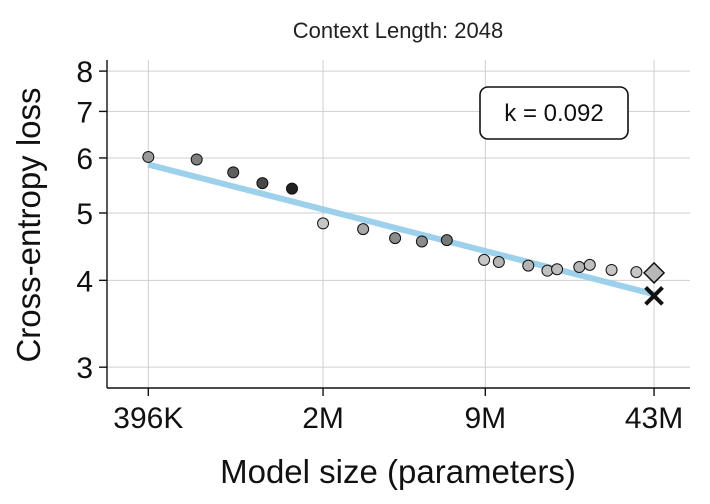  What do you see at coordinates (84, 159) in the screenshot?
I see `y-tick-label: 6` at bounding box center [84, 159].